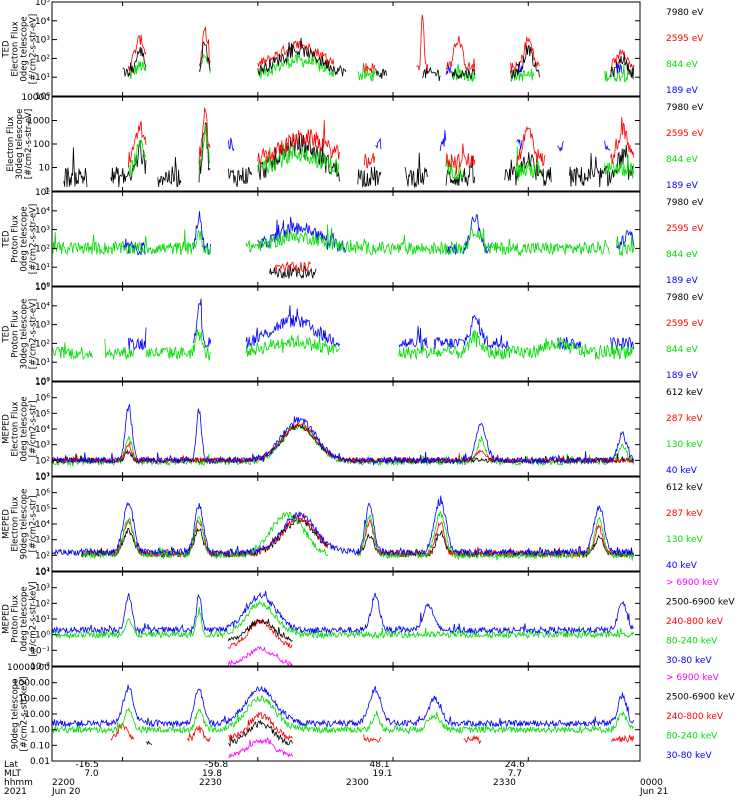  Describe the element at coordinates (40, 746) in the screenshot. I see `y-tick-label: 0.10` at that location.